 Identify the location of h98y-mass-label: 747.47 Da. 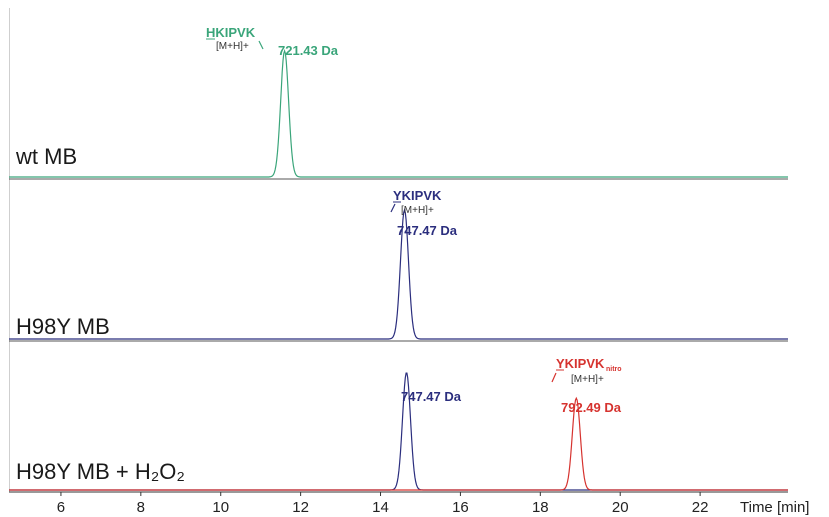
(427, 230).